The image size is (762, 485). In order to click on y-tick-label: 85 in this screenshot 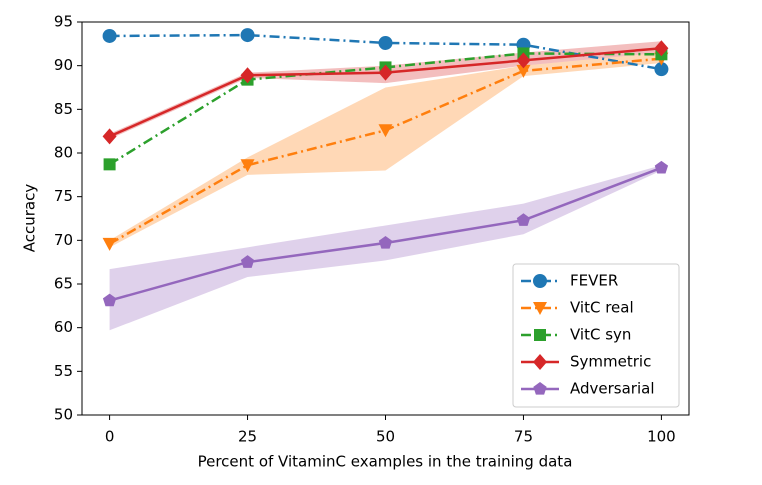, I will do `click(63, 109)`.